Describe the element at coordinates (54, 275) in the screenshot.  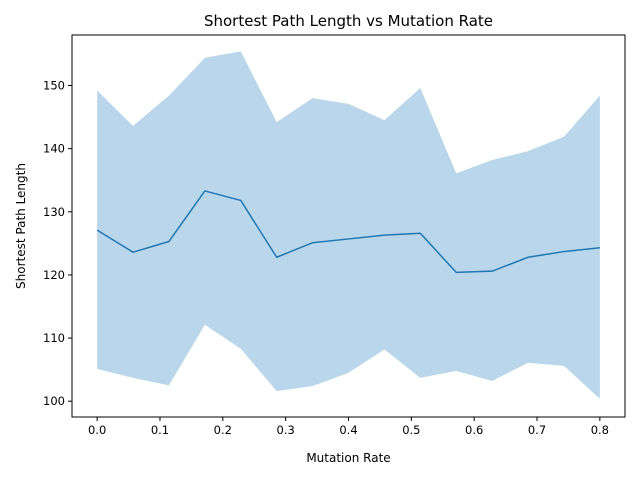
I see `y-tick-label: 120` at that location.